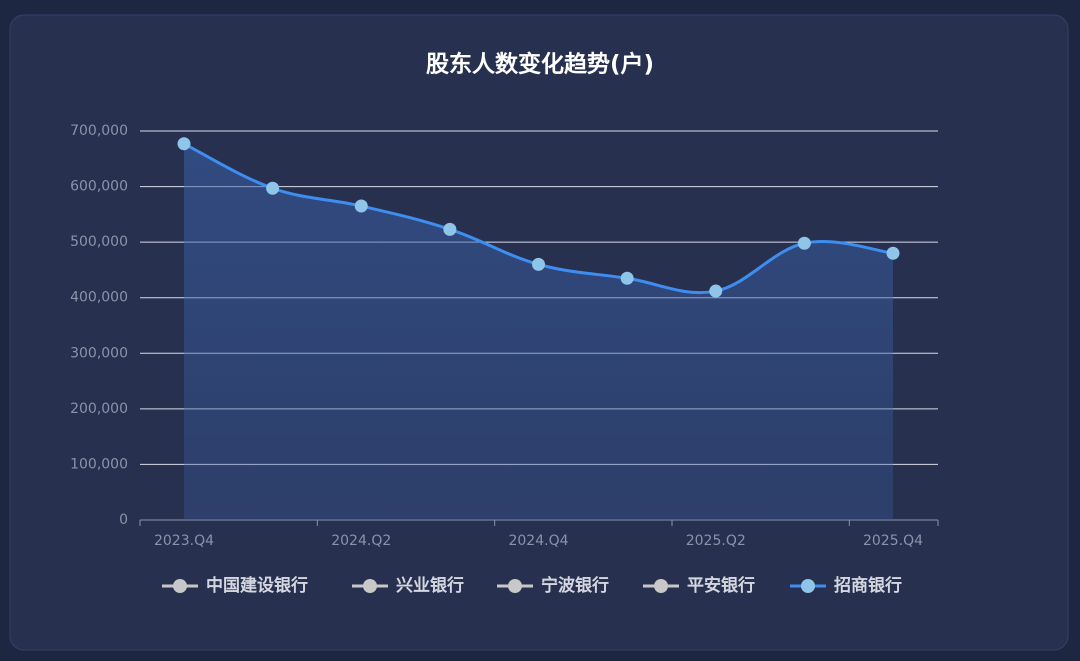  I want to click on y-tick-label: 0, so click(123, 520).